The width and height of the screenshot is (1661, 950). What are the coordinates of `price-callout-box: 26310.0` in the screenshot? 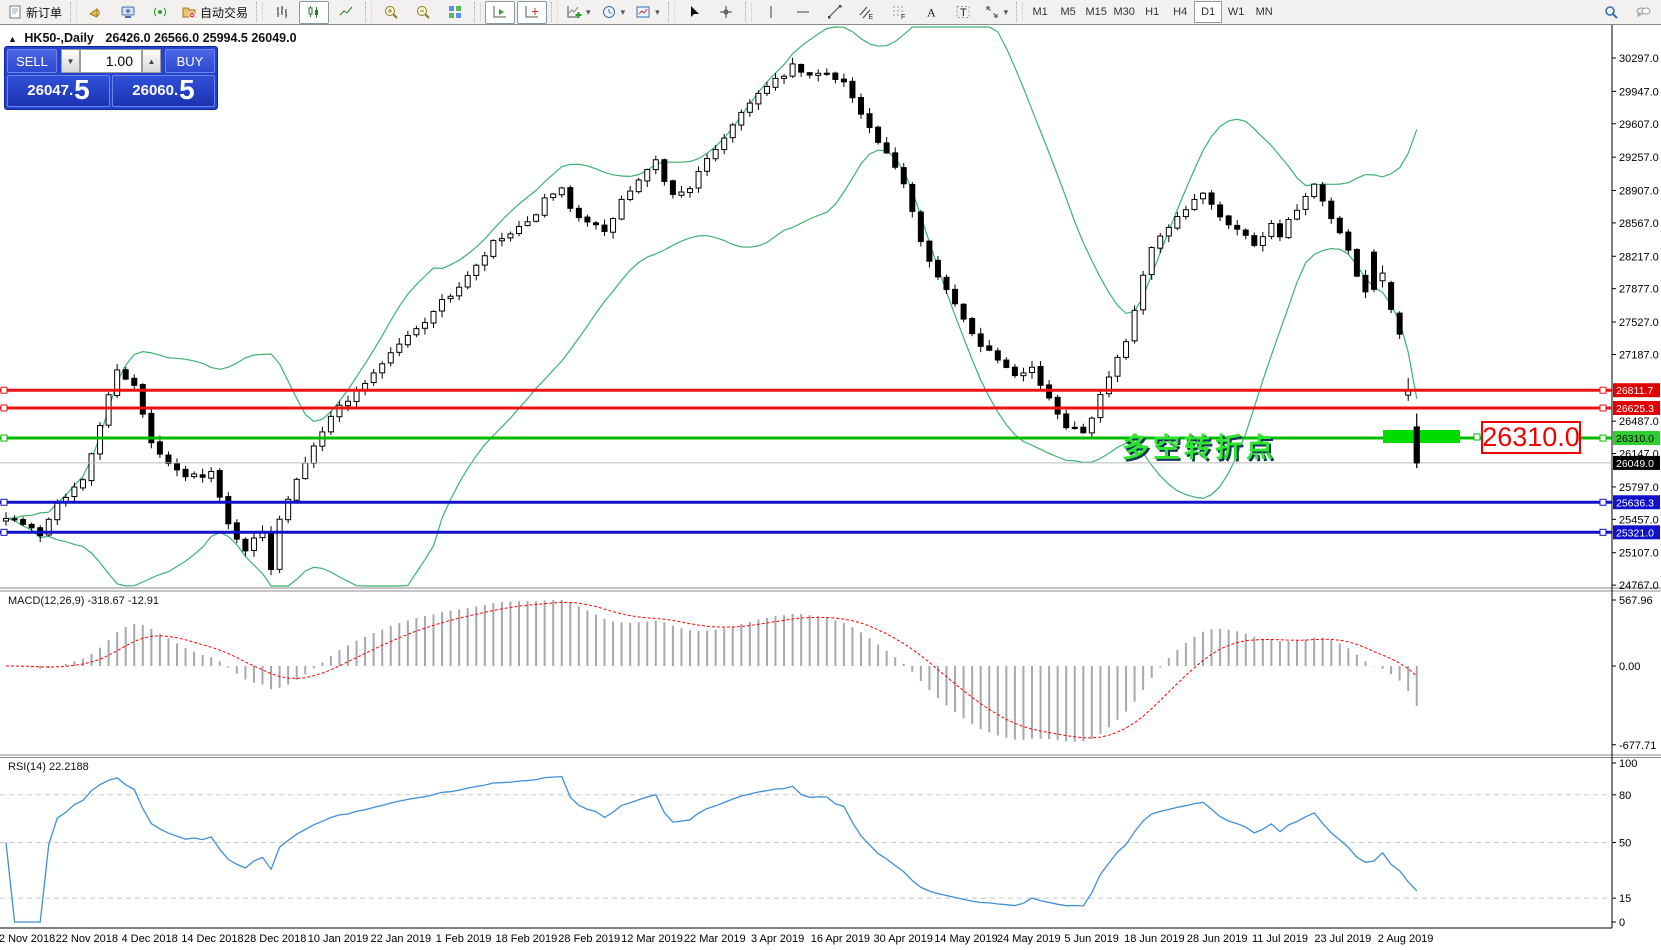 It's located at (1531, 437).